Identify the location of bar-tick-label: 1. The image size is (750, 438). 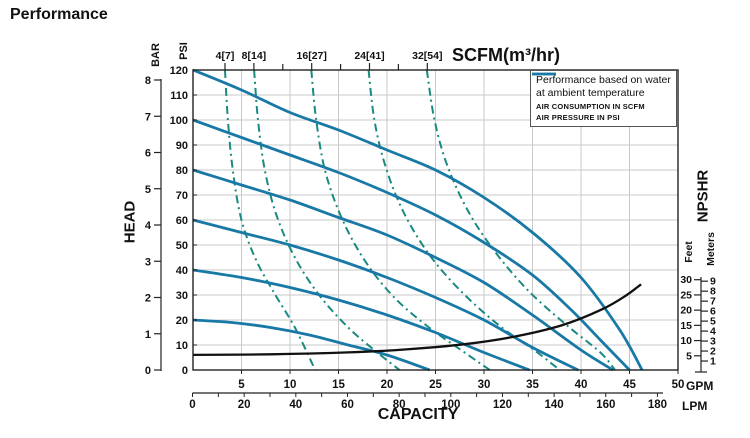
(148, 335).